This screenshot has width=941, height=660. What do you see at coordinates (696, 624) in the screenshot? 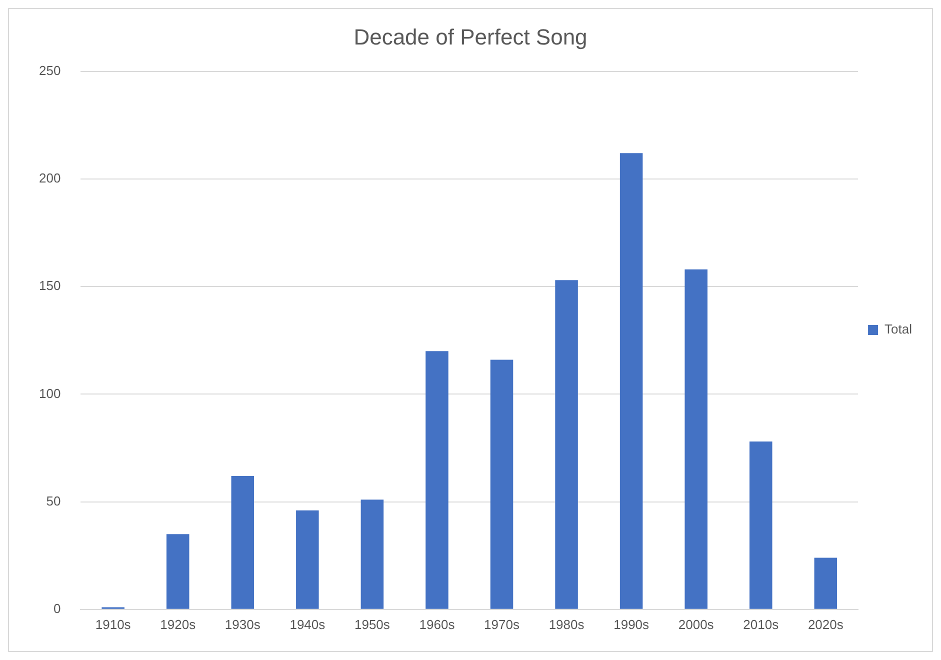
I see `x-tick-label: 2000s` at bounding box center [696, 624].